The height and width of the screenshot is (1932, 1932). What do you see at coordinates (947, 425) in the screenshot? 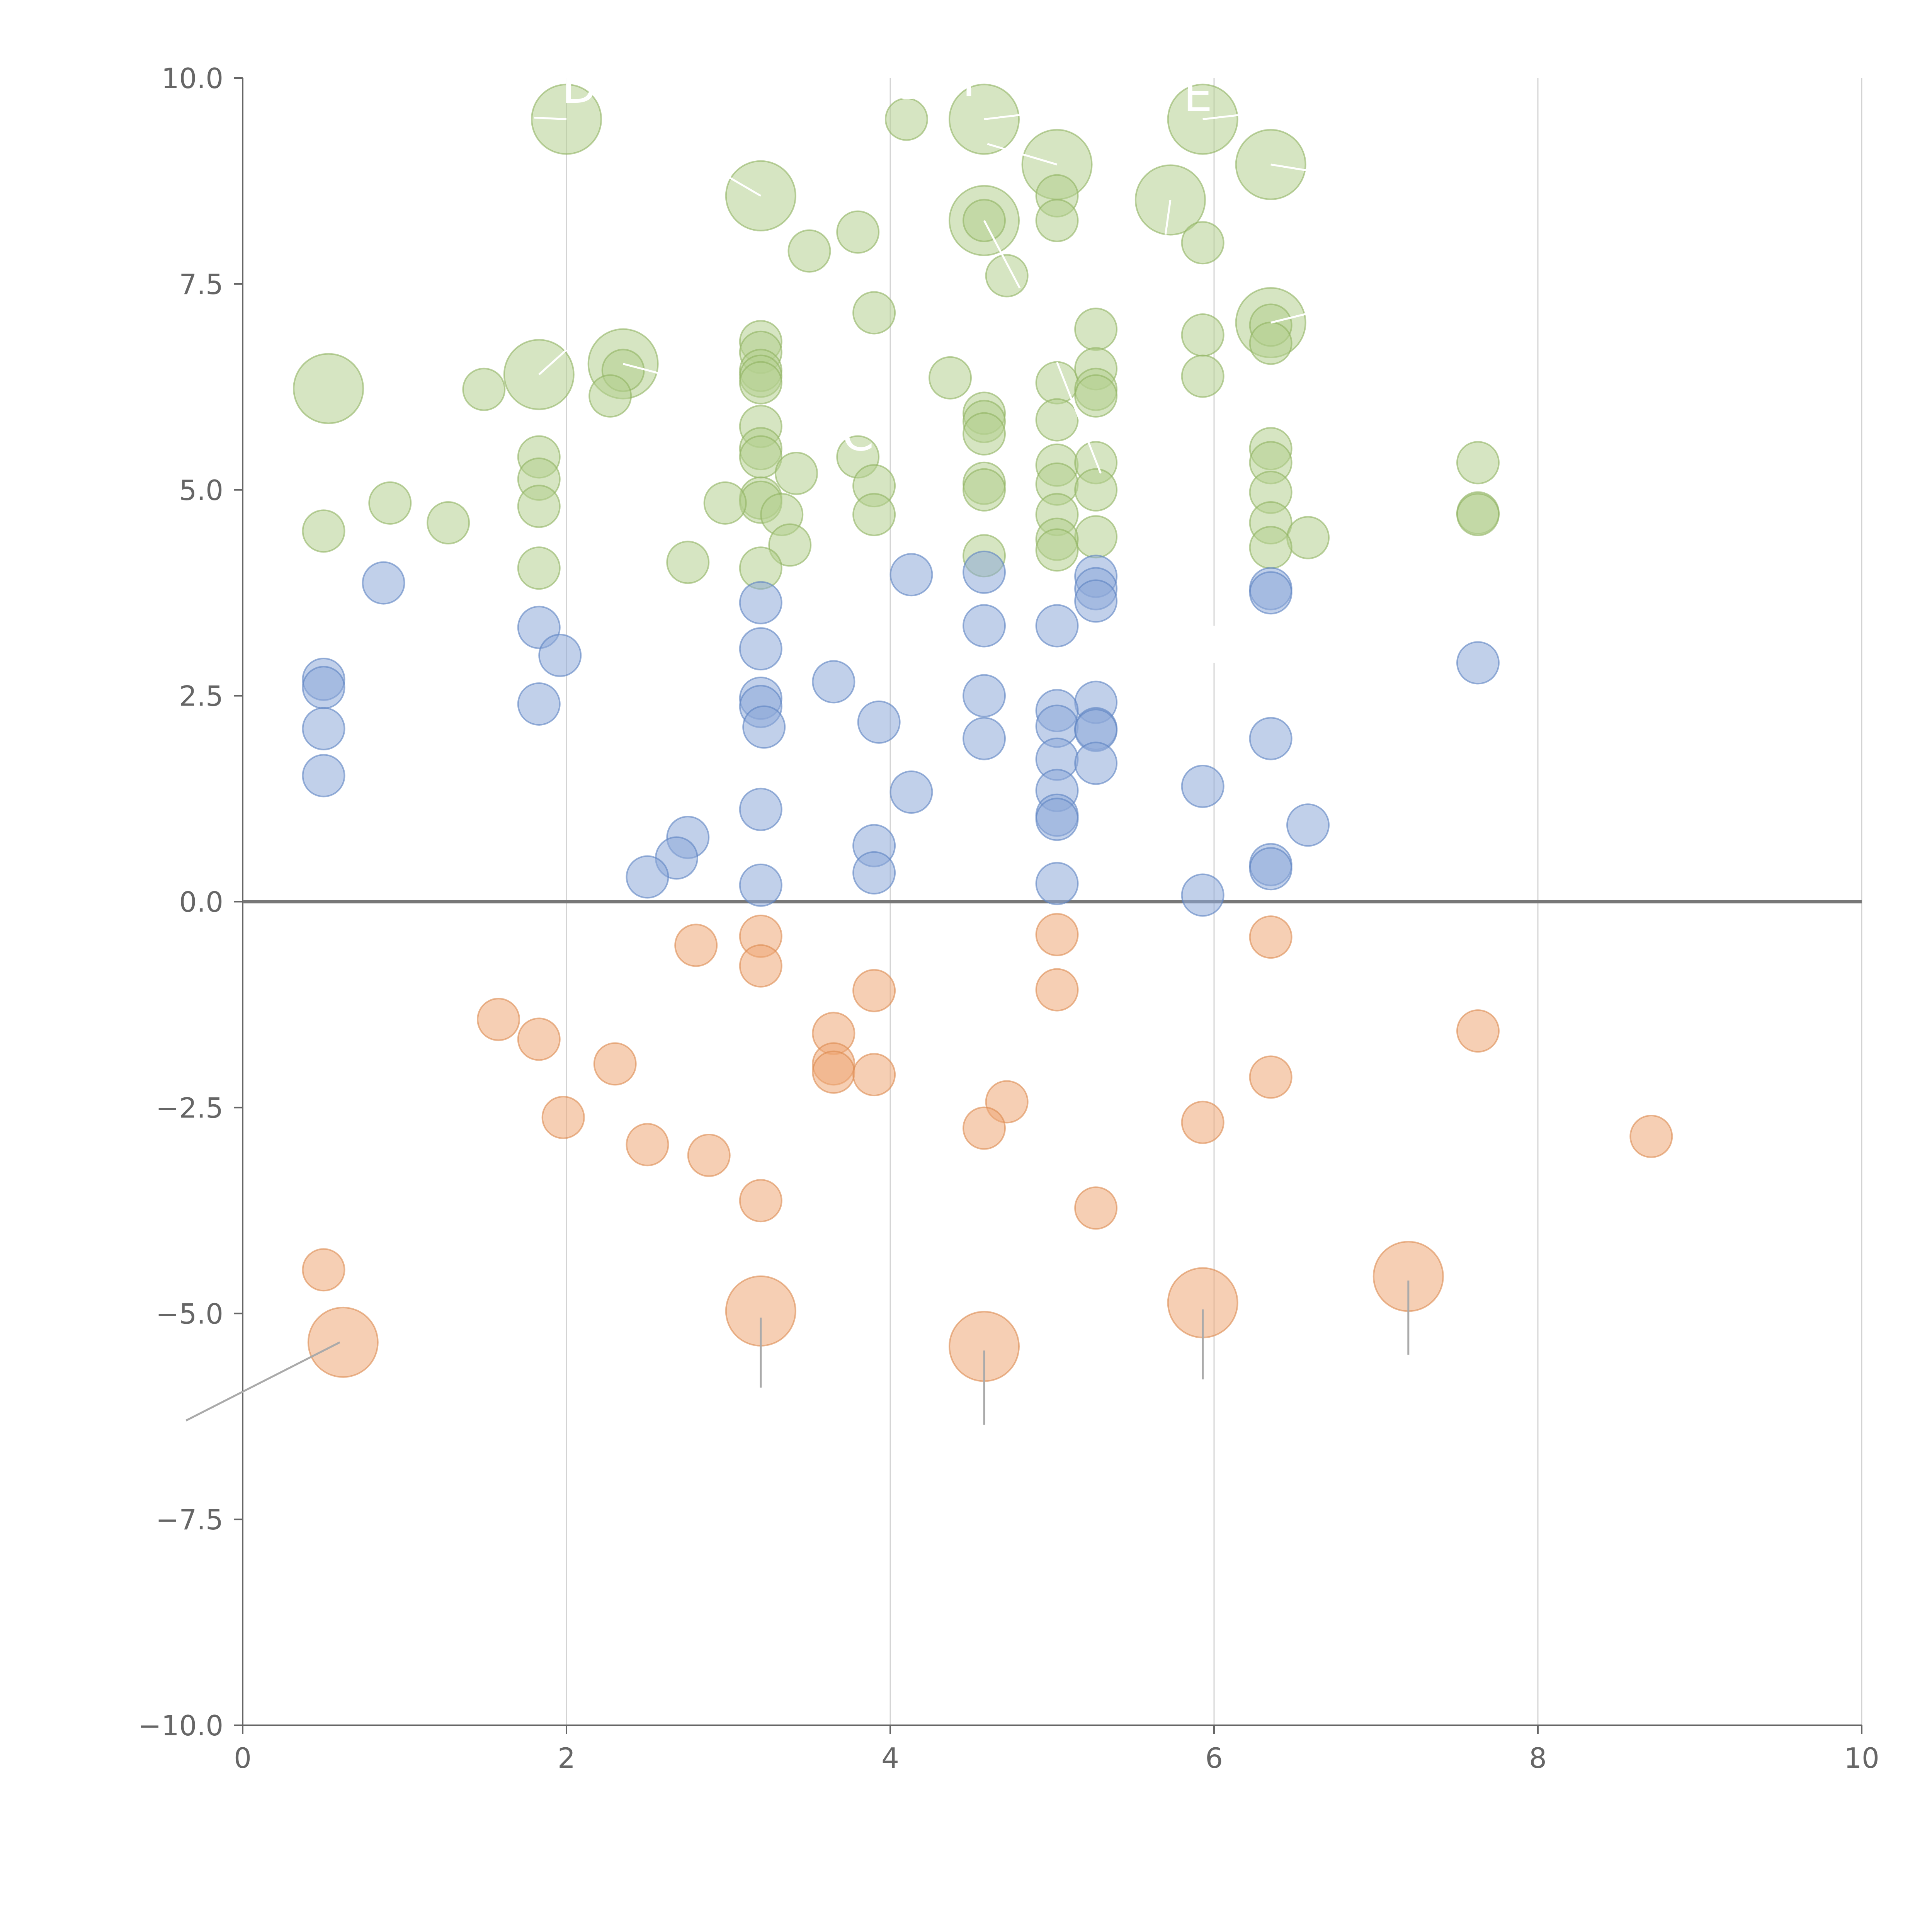
I see `annotation-label: B` at bounding box center [947, 425].